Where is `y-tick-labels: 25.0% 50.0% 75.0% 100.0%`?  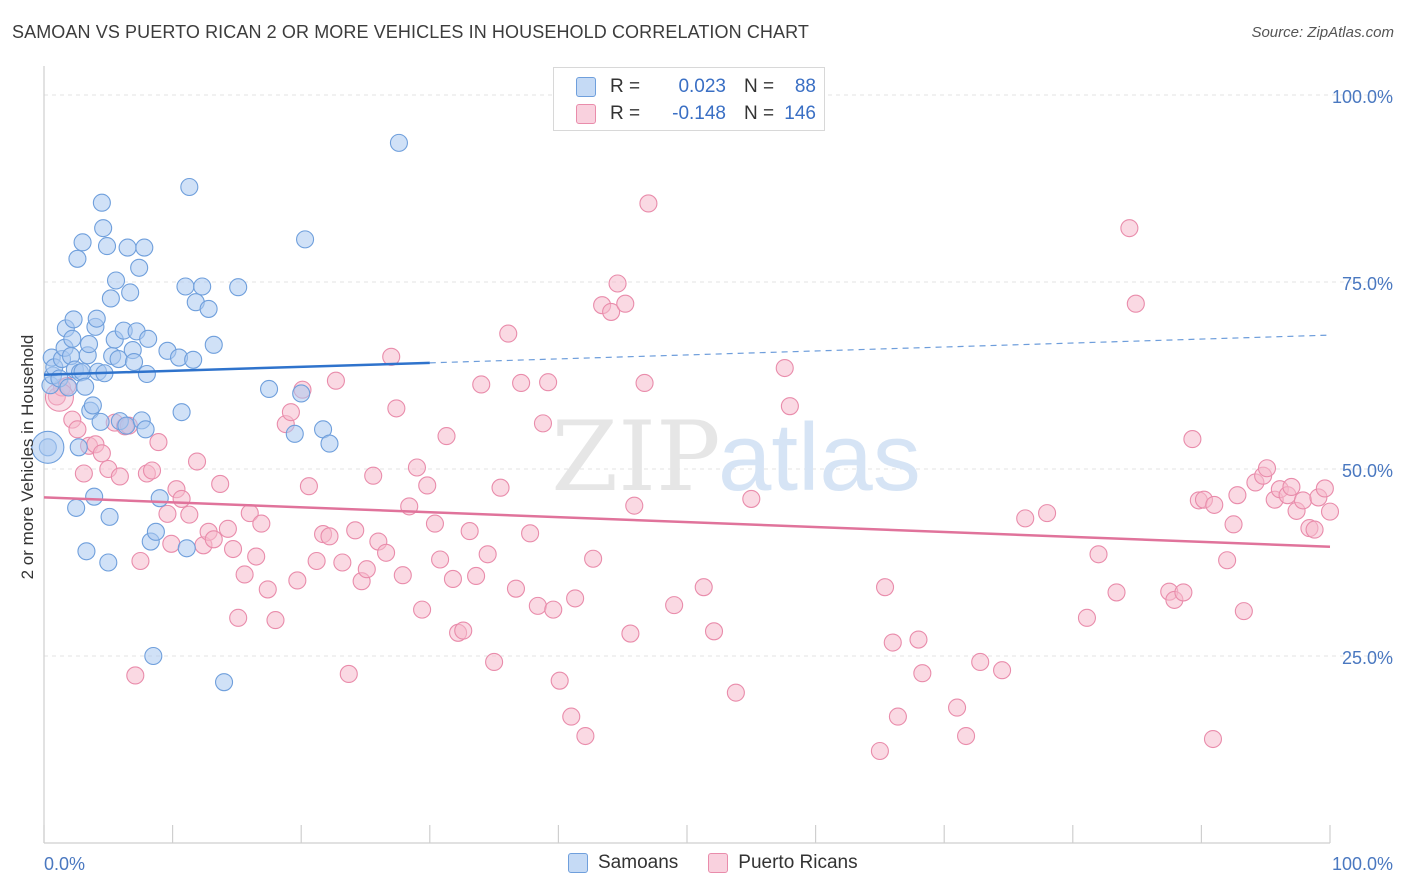
y-tick-labels: 25.0% 50.0% 75.0% 100.0% is located at coordinates (1362, 377).